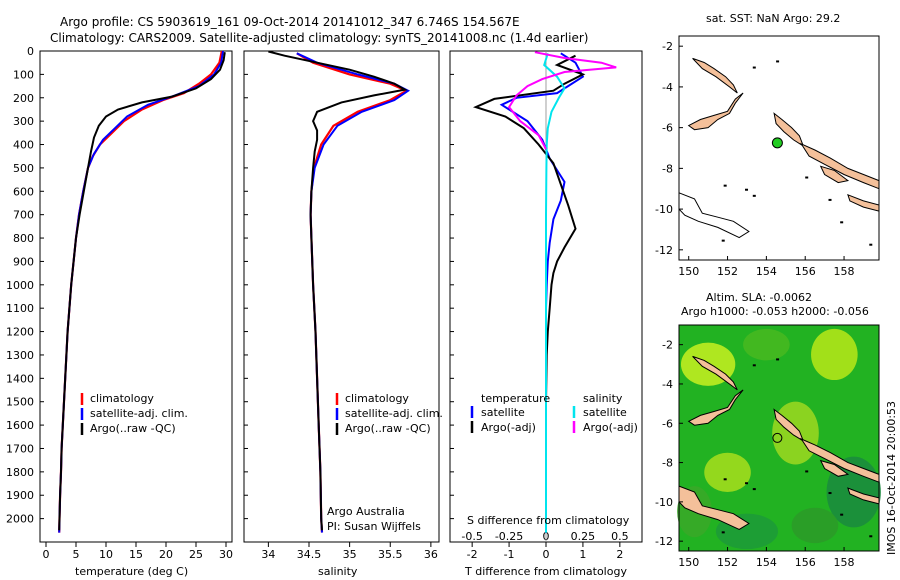 This screenshot has width=900, height=580. I want to click on legend-label-s-satellite: satellite, so click(605, 412).